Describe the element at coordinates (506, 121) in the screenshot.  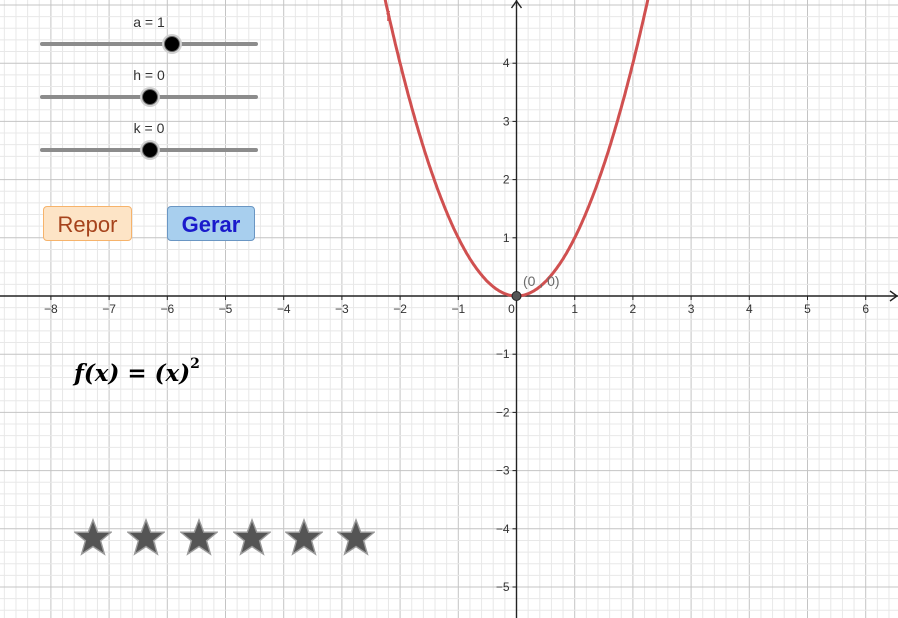
I see `y-tick-label: 3` at that location.